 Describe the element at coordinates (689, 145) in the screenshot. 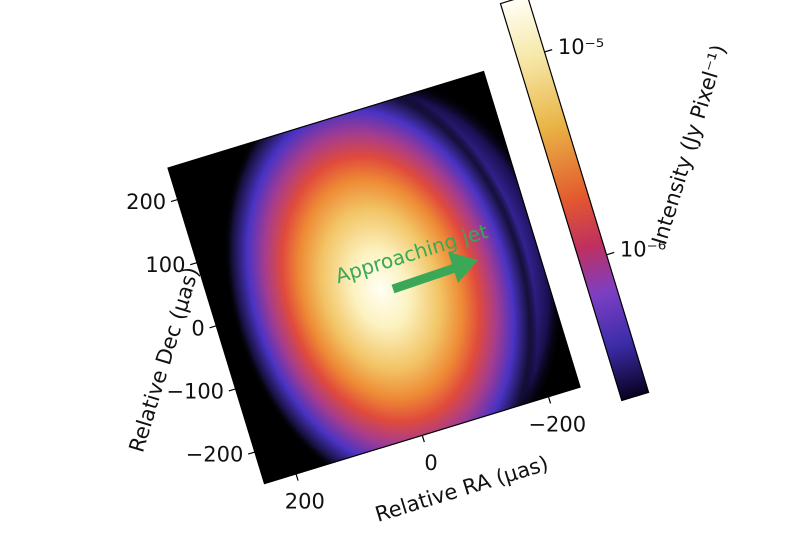

I see `colorbar-label: Intensity (Jy Pixel⁻¹)` at that location.